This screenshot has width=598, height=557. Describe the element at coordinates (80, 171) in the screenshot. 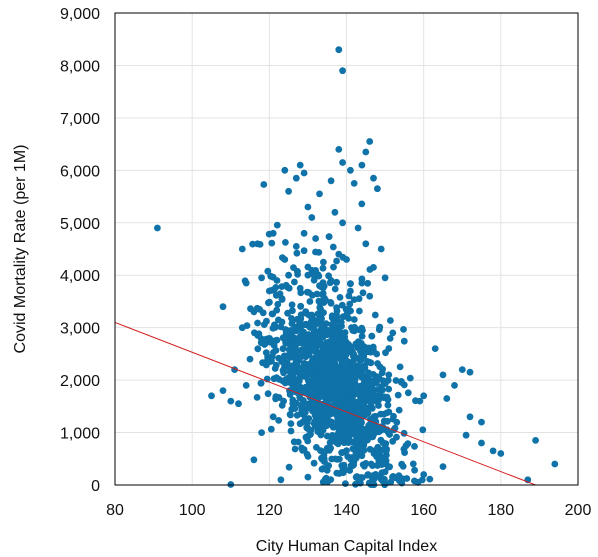

I see `y-tick-label: 6,000` at that location.